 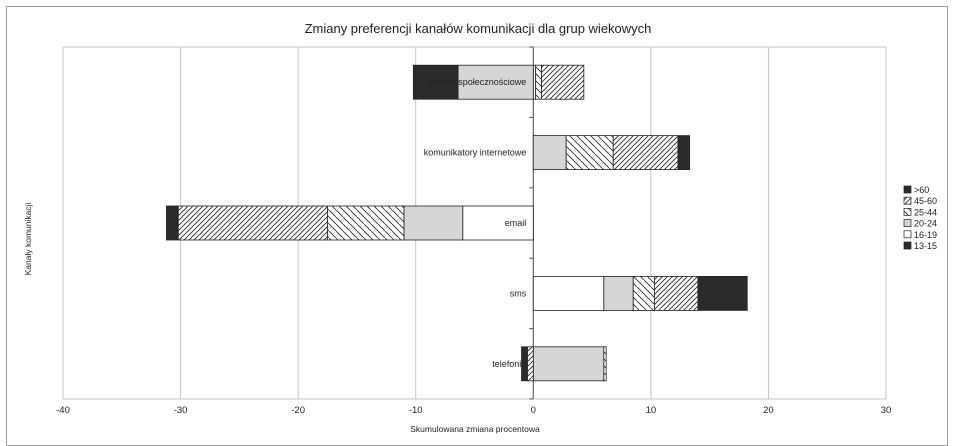 What do you see at coordinates (516, 223) in the screenshot?
I see `category-label: email` at bounding box center [516, 223].